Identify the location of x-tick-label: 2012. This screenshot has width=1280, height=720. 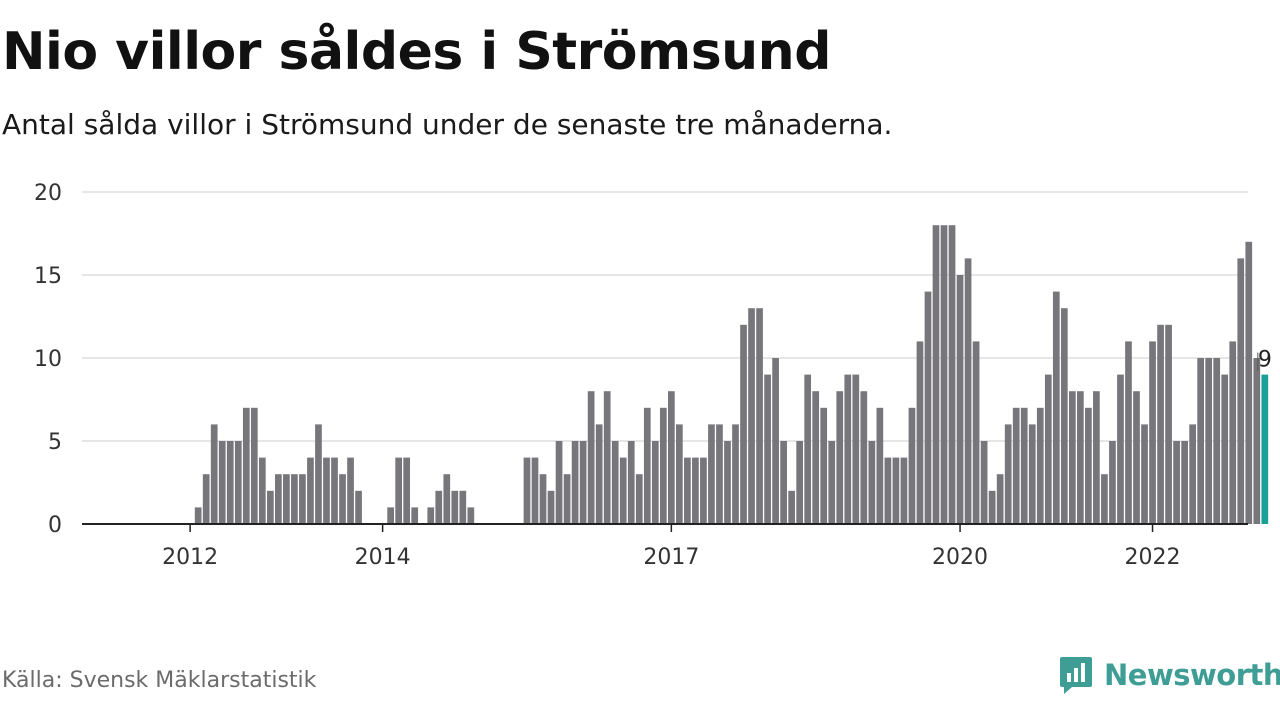
(190, 557).